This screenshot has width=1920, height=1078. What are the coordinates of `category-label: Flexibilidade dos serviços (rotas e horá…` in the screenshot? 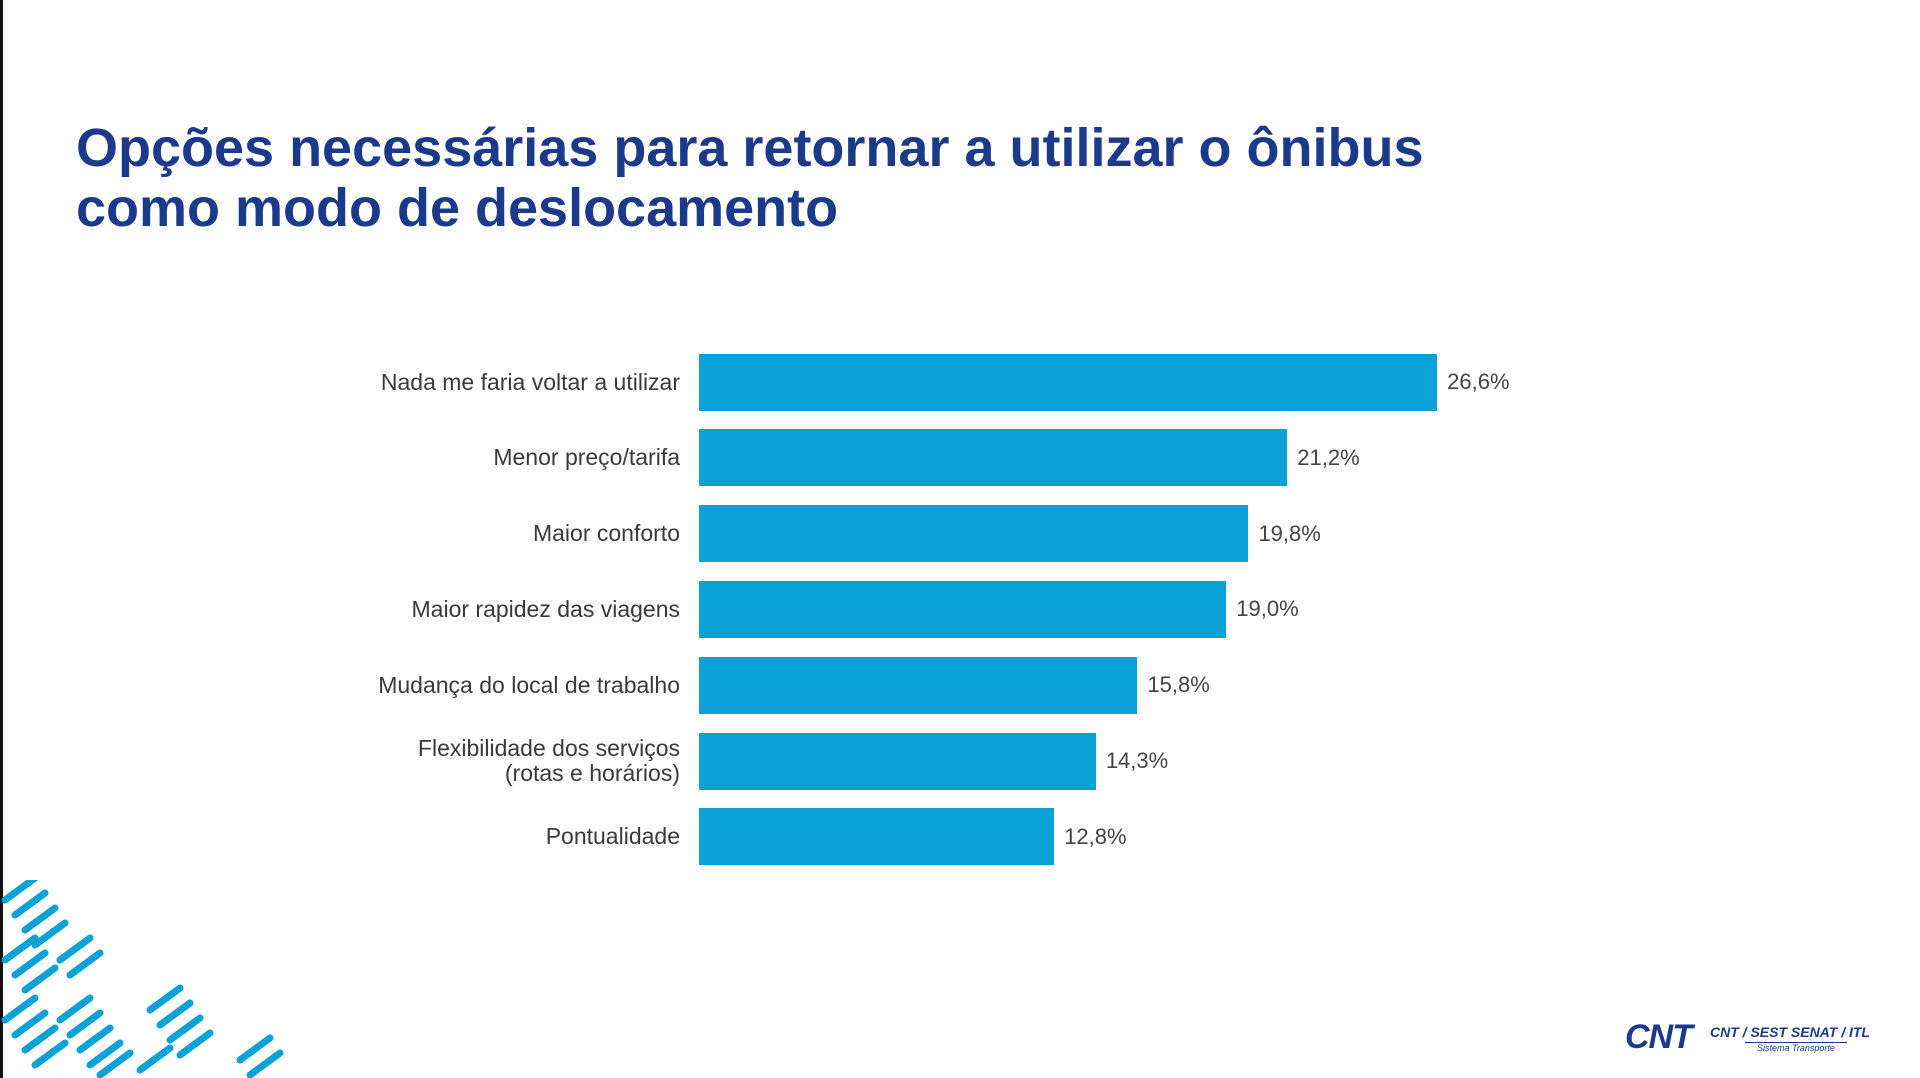 It's located at (548, 760).